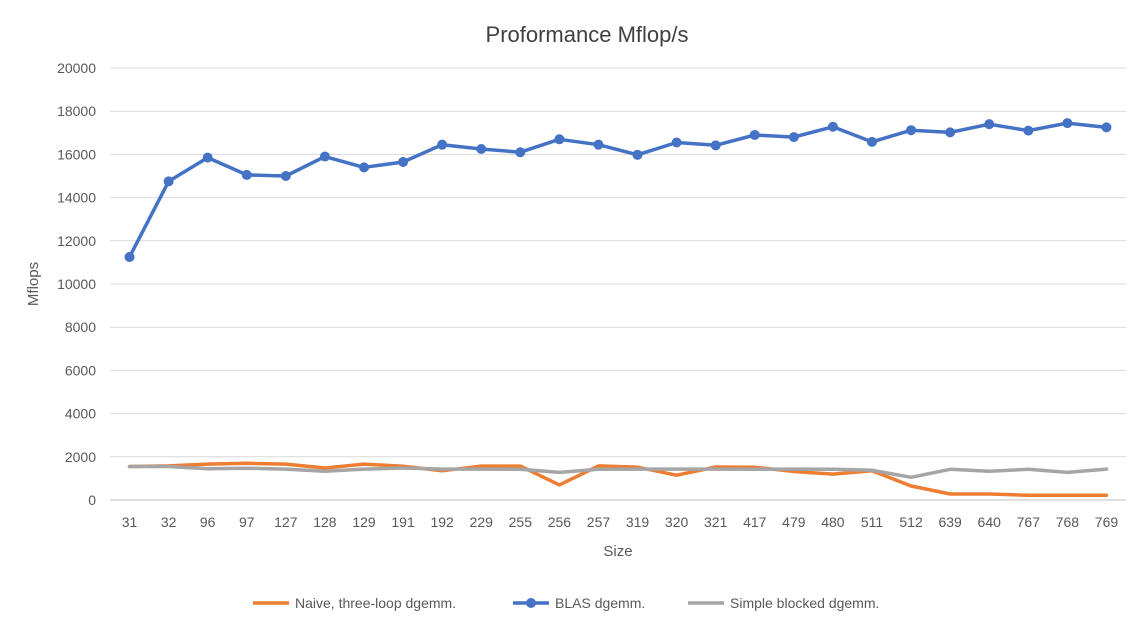  Describe the element at coordinates (76, 111) in the screenshot. I see `y-tick-label: 18000` at that location.